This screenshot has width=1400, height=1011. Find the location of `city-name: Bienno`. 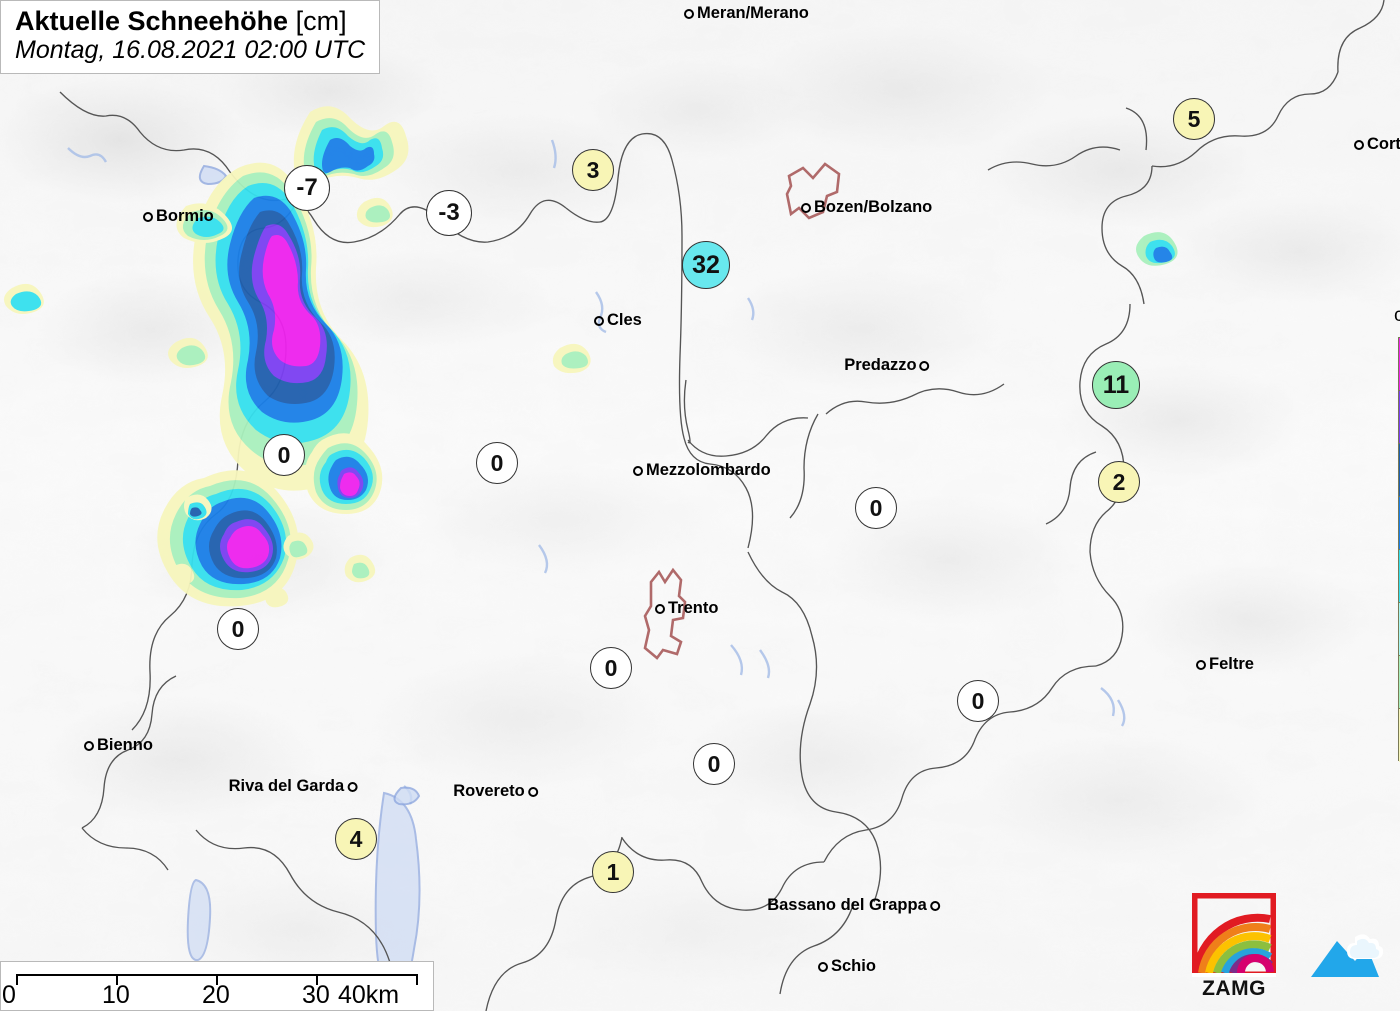

city-name: Bienno is located at coordinates (125, 745).